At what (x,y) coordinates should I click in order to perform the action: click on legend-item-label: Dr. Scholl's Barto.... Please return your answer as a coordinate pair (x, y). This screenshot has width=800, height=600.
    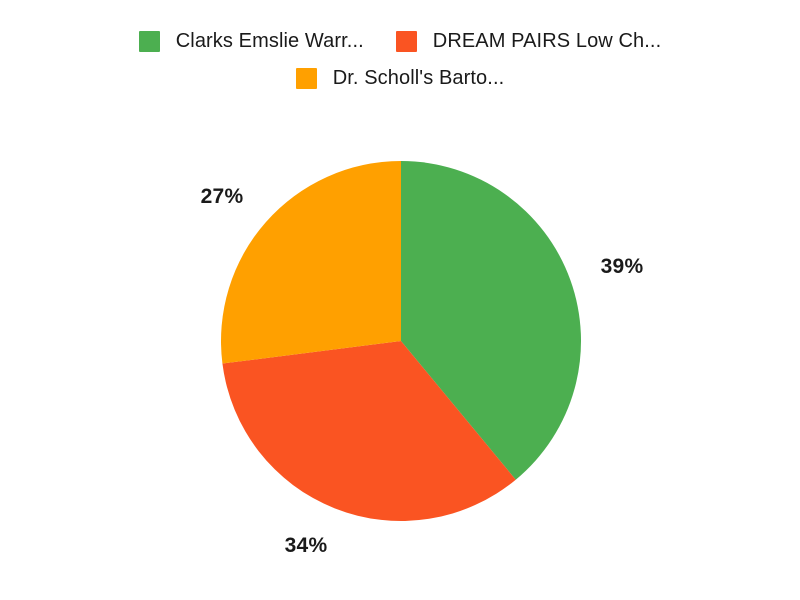
    Looking at the image, I should click on (418, 78).